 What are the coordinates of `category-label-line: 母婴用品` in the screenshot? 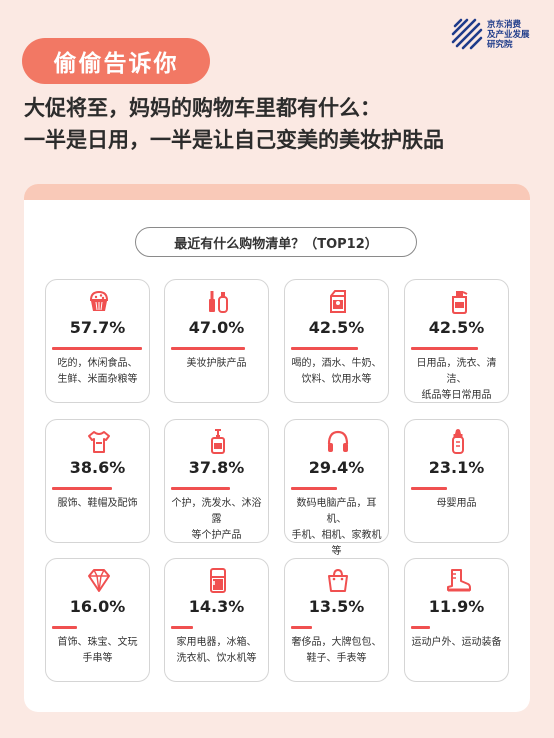 It's located at (456, 503).